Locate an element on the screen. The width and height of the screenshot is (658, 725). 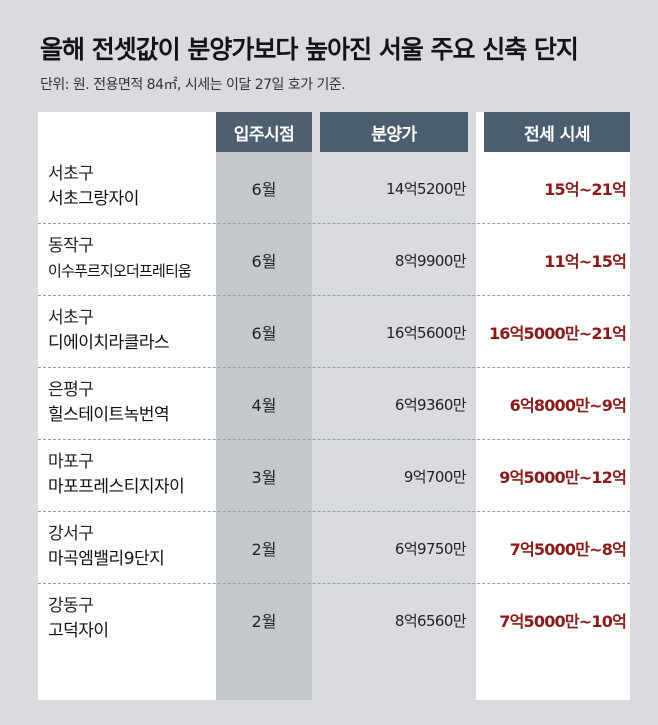
sale-price-cell: 8억6560만 is located at coordinates (430, 620).